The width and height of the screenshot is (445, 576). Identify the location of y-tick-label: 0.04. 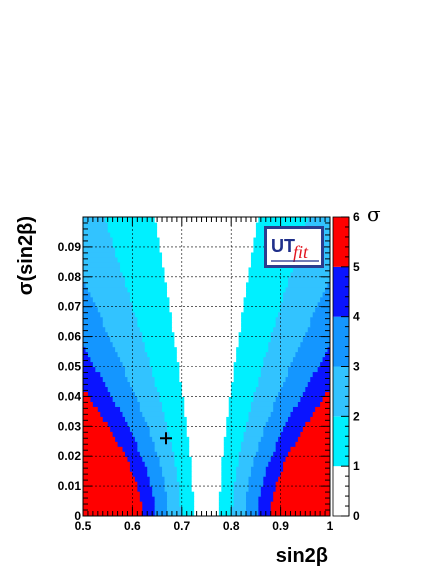
(70, 396).